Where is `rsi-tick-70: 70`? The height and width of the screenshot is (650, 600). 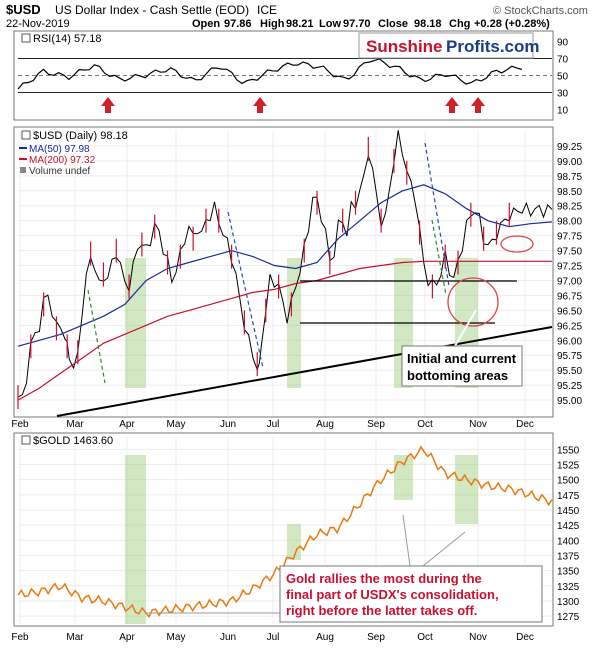
rsi-tick-70: 70 is located at coordinates (563, 60).